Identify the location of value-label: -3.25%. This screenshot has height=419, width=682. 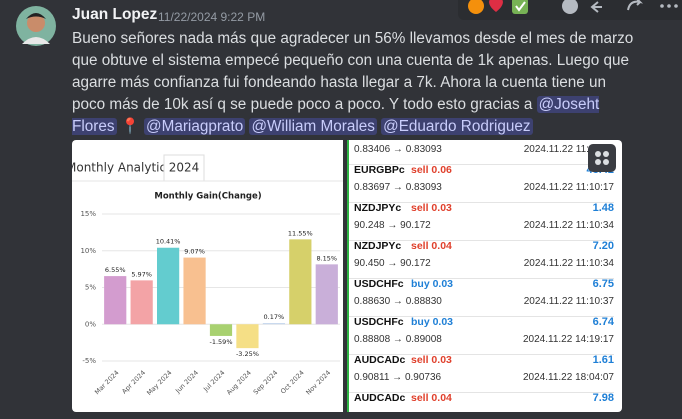
(247, 354).